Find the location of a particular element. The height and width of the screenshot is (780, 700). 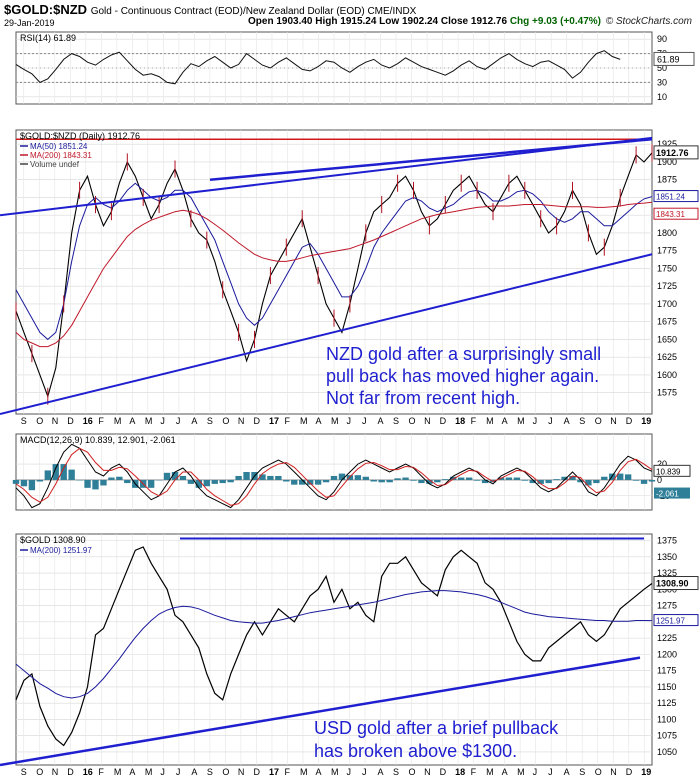

upper-trendline is located at coordinates (431, 159).